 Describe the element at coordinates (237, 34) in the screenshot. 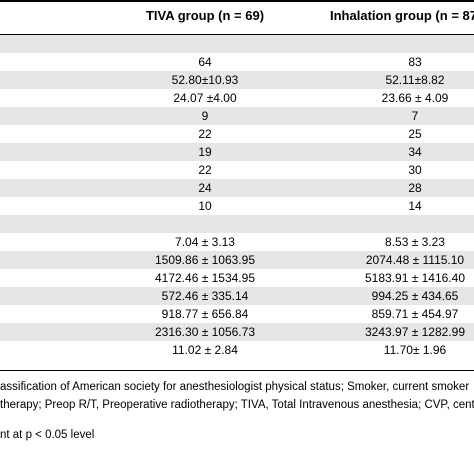

I see `header-rule` at that location.